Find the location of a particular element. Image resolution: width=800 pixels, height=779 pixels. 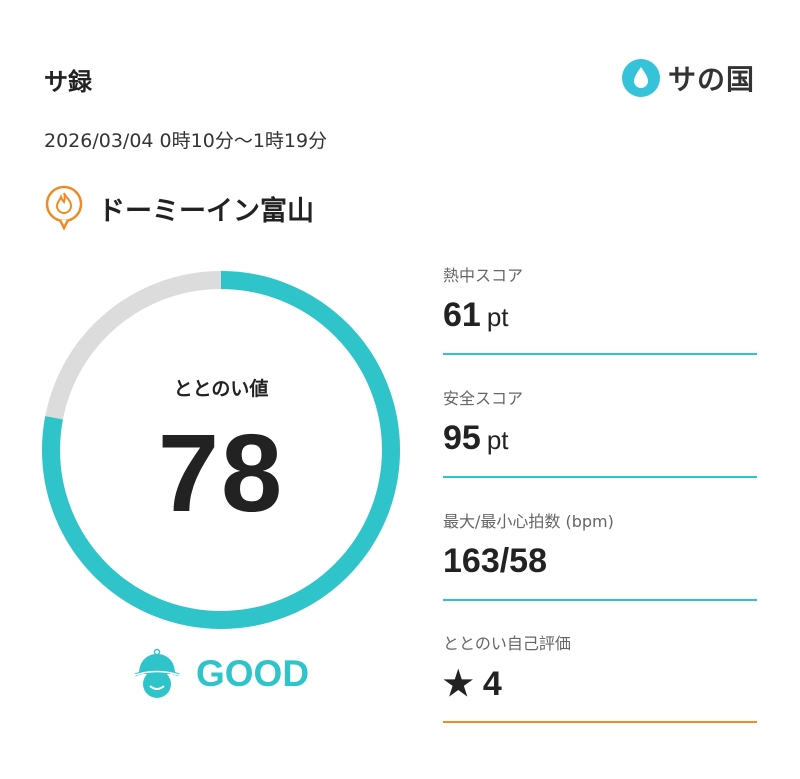

stat-label: 熱中スコア is located at coordinates (483, 275).